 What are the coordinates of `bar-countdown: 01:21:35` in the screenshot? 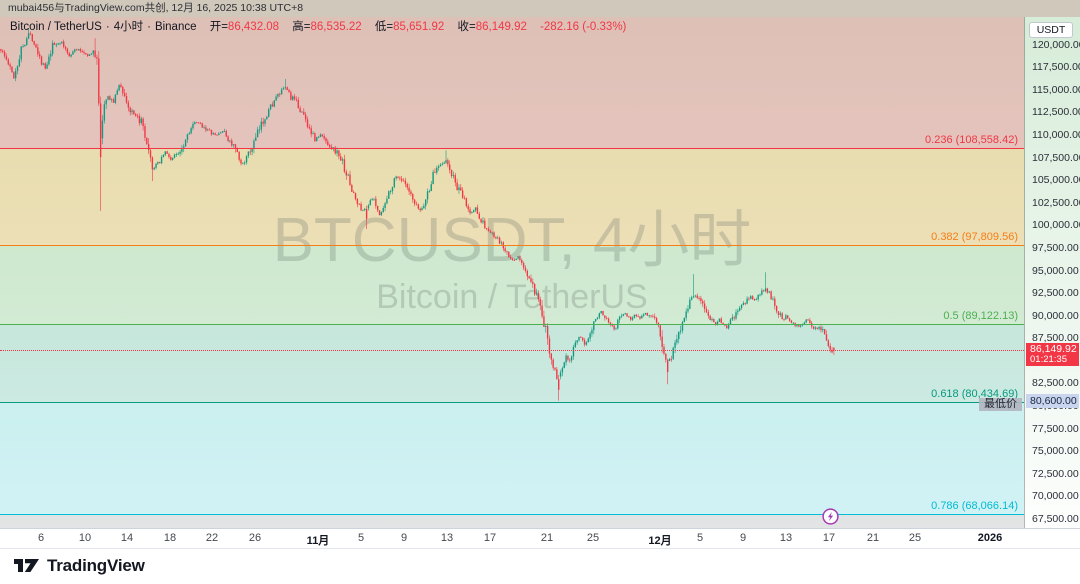 It's located at (1048, 360).